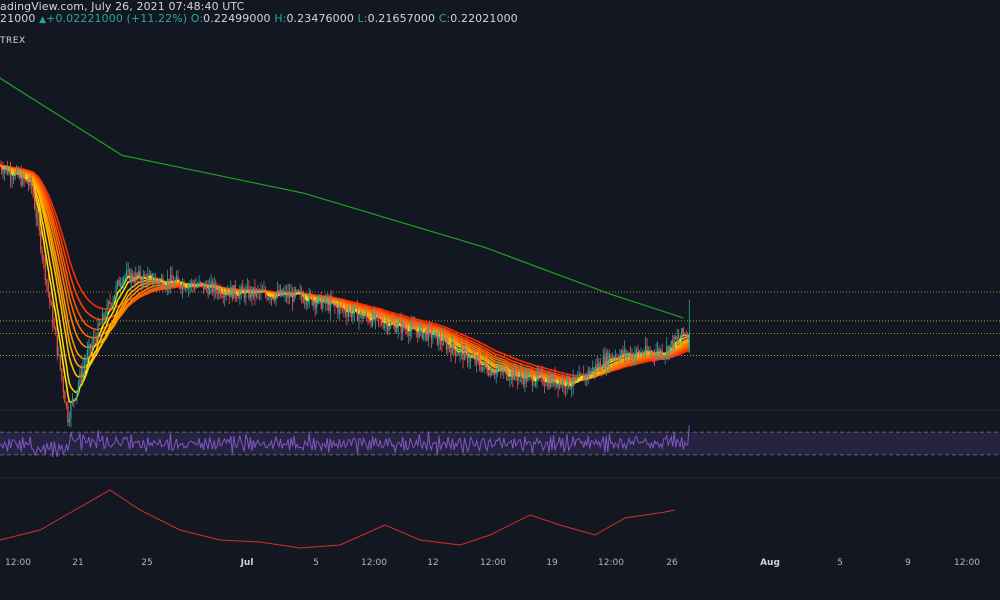 The width and height of the screenshot is (1000, 600). Describe the element at coordinates (484, 18) in the screenshot. I see `close-value: 0.22021000` at that location.